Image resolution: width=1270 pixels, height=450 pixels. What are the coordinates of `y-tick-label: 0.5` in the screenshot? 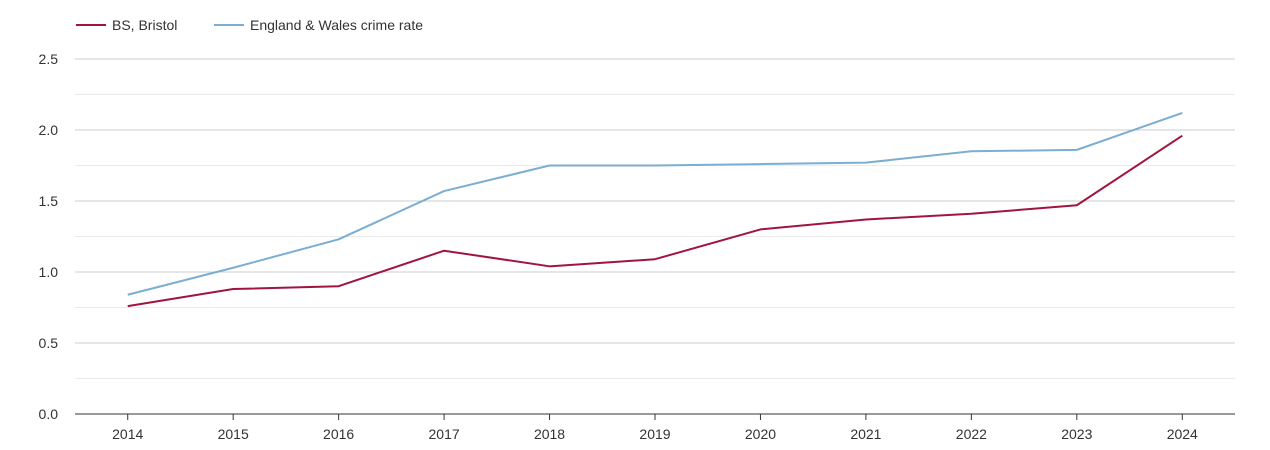 It's located at (49, 343).